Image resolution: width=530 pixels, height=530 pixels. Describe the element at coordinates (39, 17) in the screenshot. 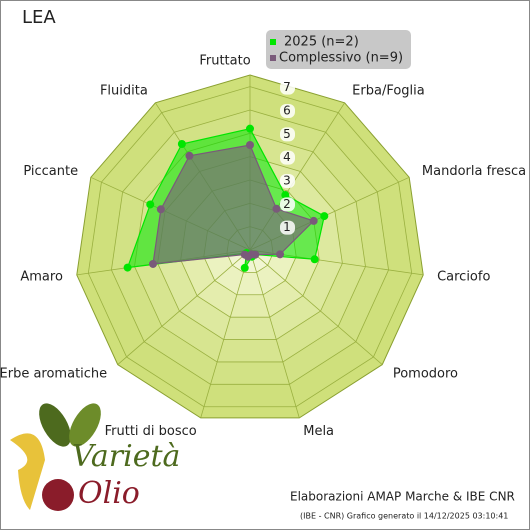

I see `chart-title: LEA` at that location.